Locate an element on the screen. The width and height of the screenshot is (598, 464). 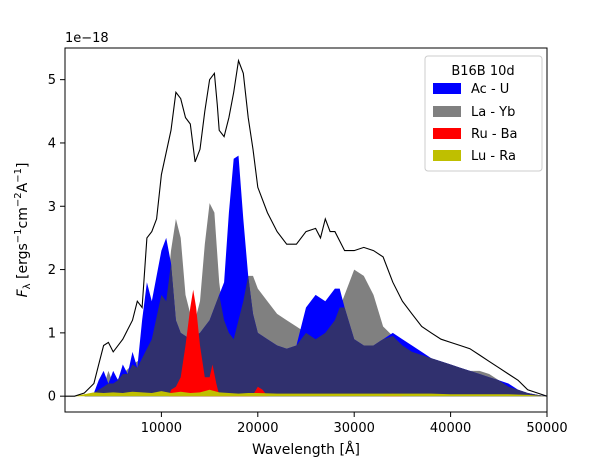
x-tick-label: 40000 is located at coordinates (450, 428).